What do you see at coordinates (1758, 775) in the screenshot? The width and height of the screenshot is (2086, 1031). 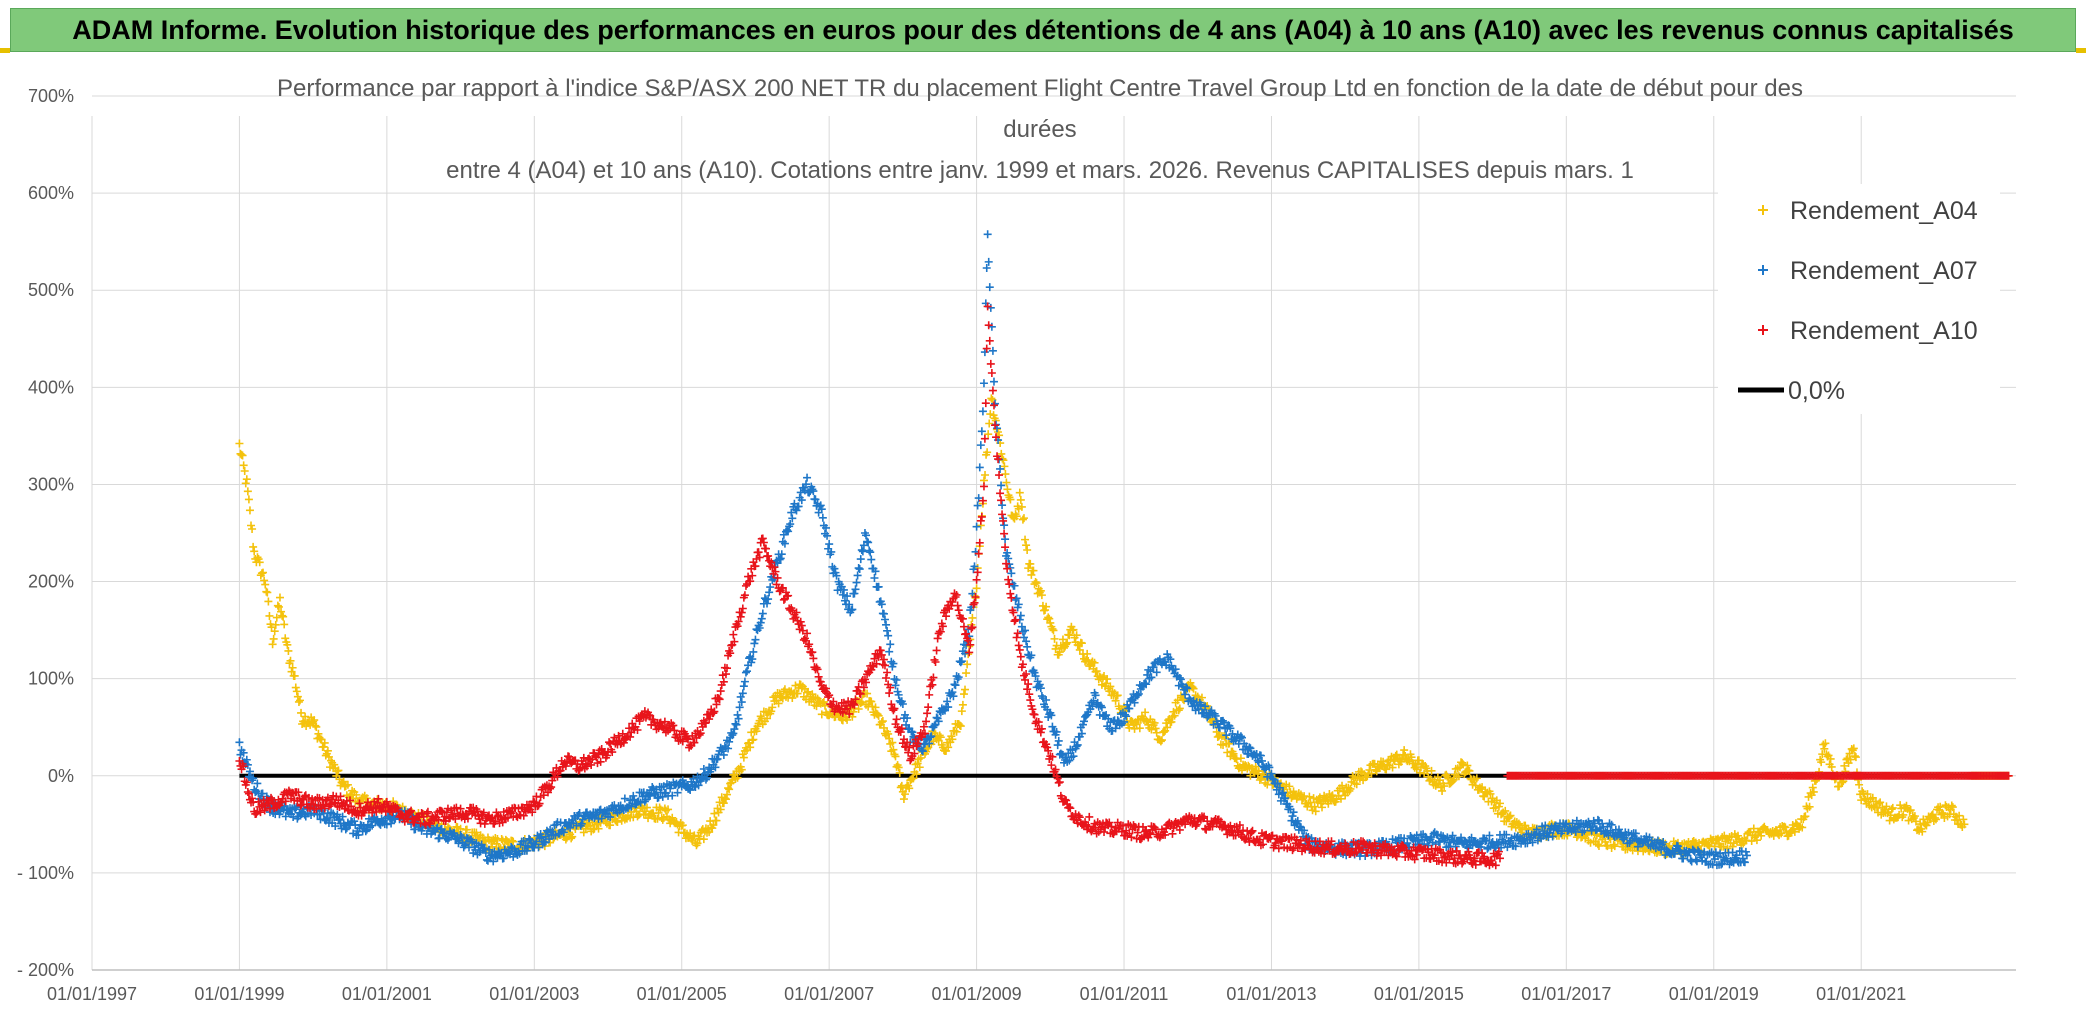 I see `series-a10-flat` at bounding box center [1758, 775].